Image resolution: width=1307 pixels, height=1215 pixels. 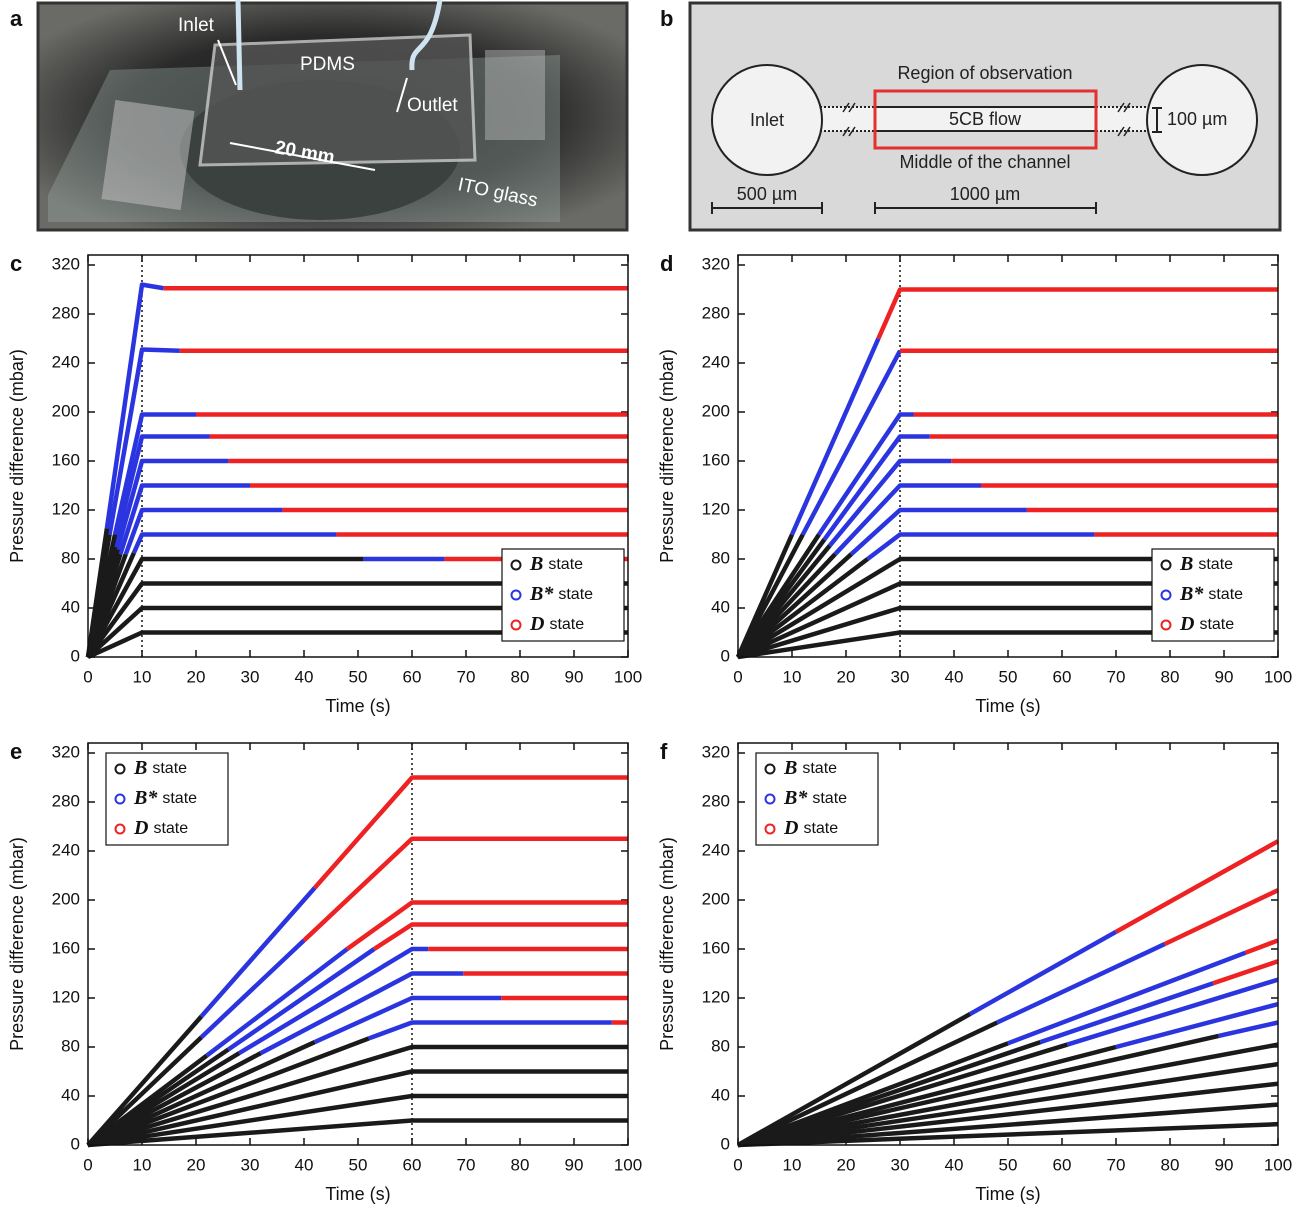 I want to click on label: PDMS, so click(x=327, y=64).